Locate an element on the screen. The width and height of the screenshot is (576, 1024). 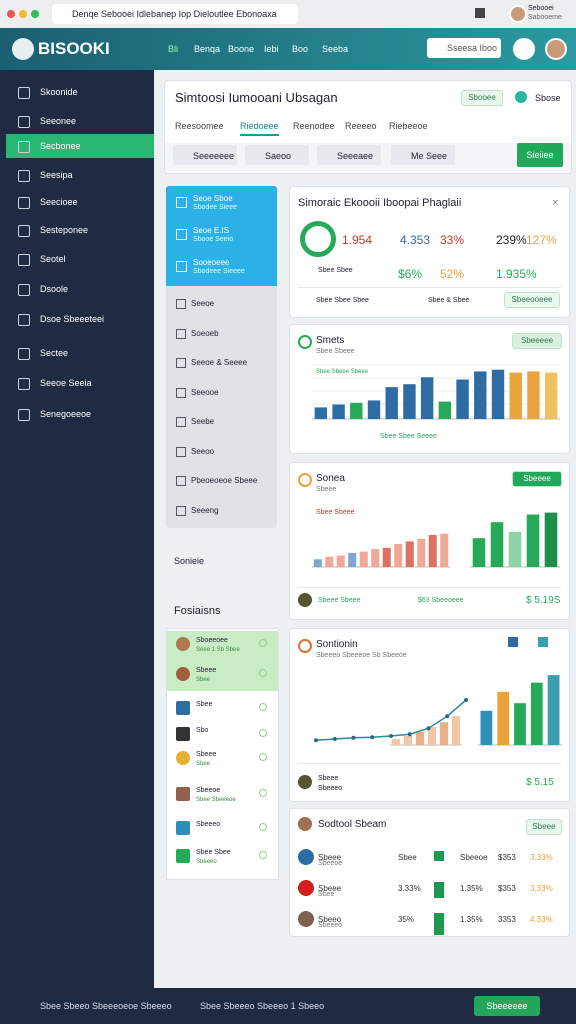
btn: Sbeeeee is located at coordinates (537, 341).